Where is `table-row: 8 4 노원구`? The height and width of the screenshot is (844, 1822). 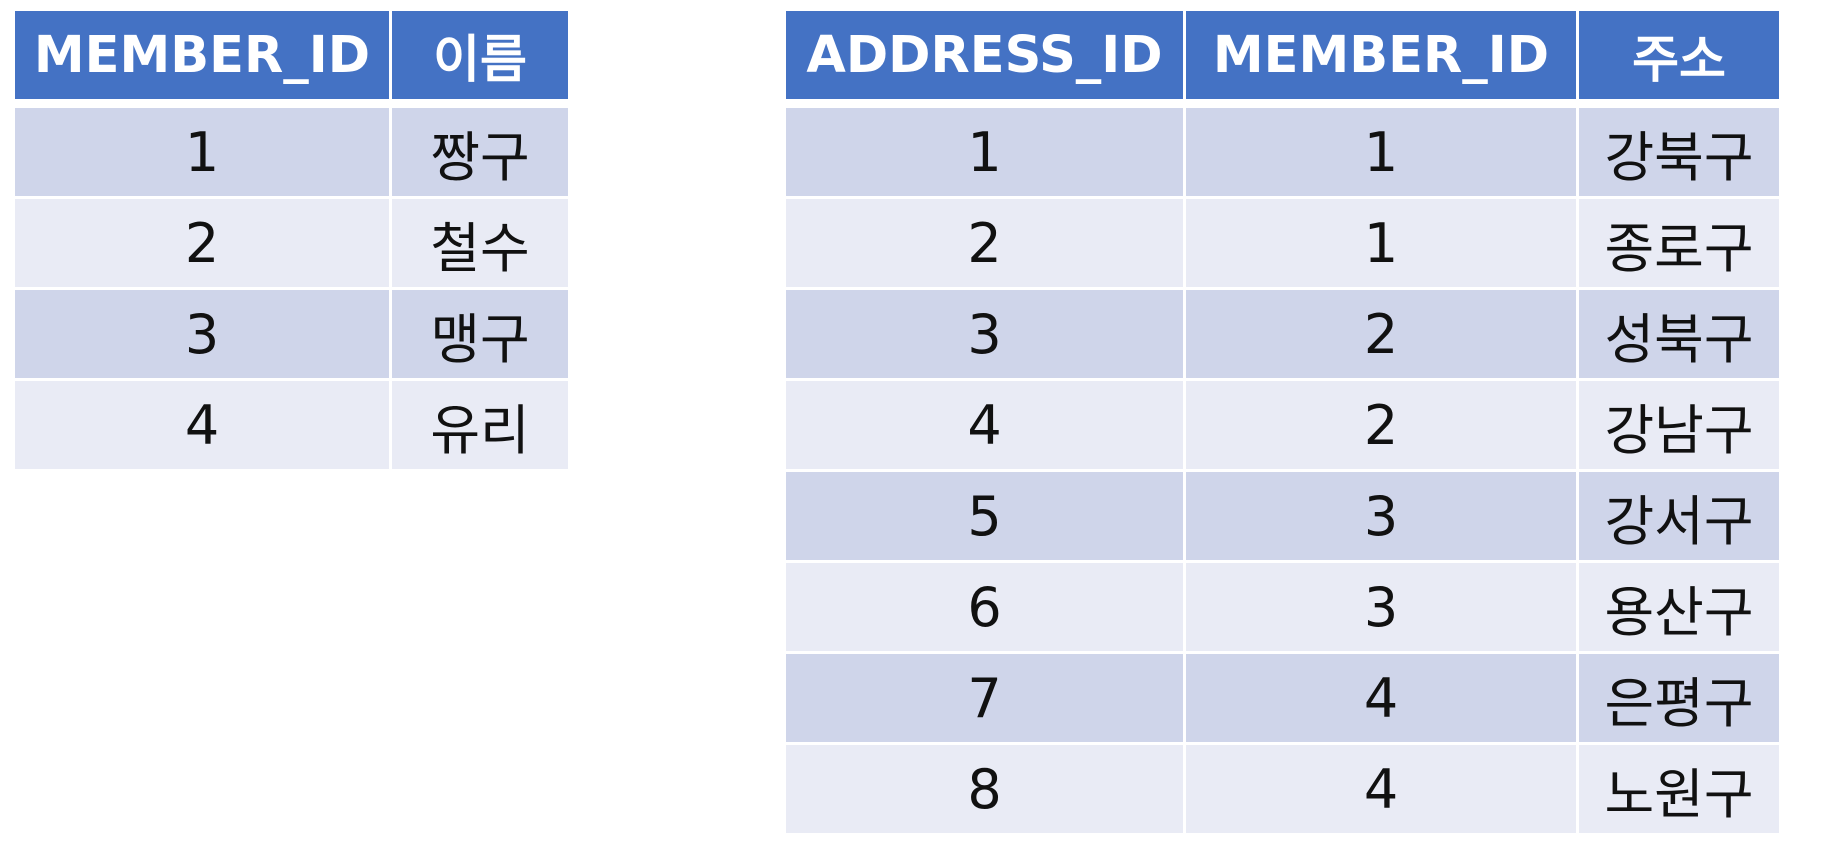 table-row: 8 4 노원구 is located at coordinates (1282, 789).